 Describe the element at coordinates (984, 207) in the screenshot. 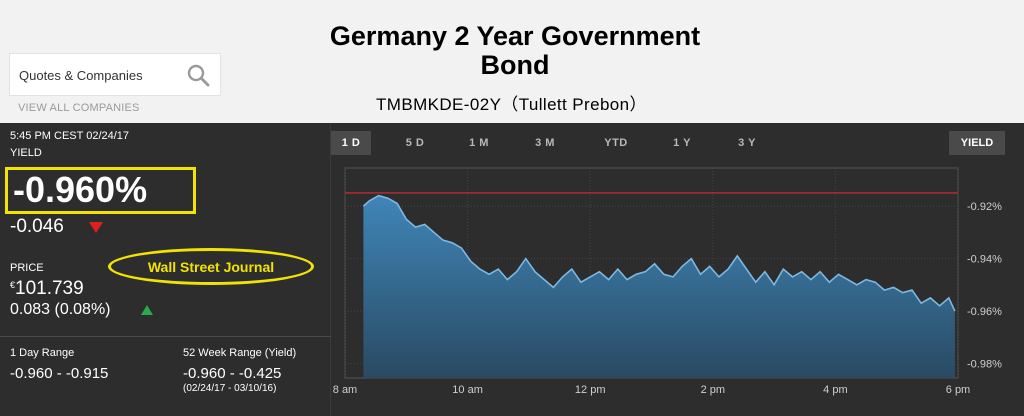

I see `y-tick-label: -0.92%` at that location.